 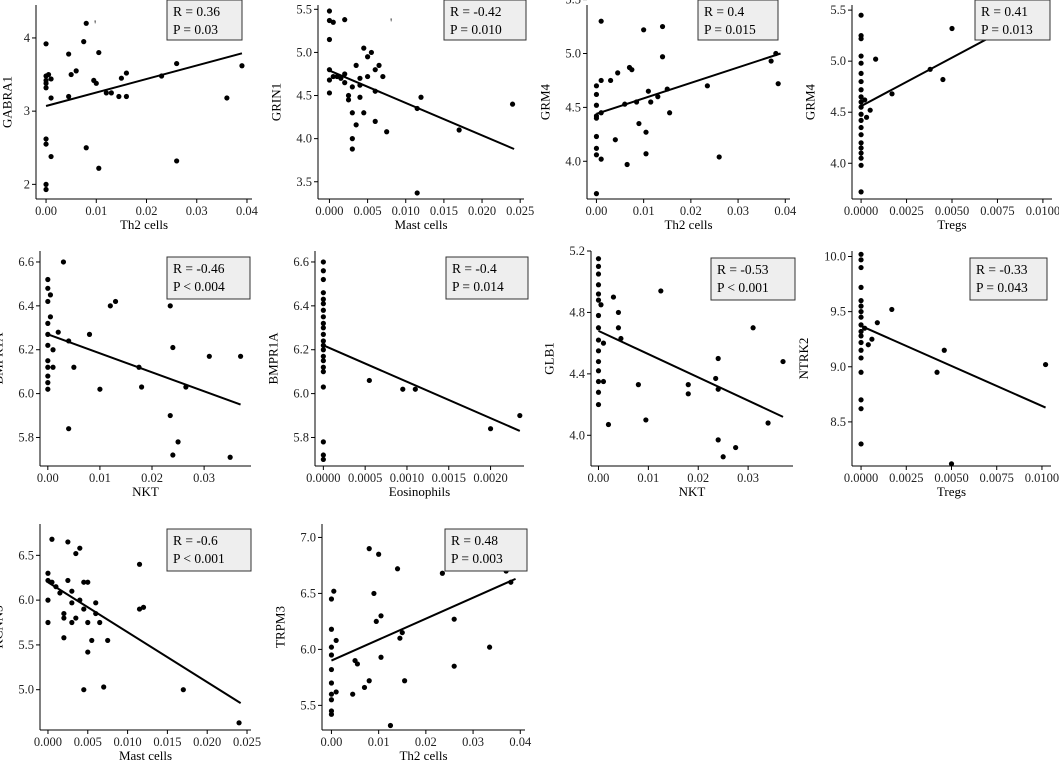 What do you see at coordinates (474, 268) in the screenshot?
I see `r-value: R = -0.4` at bounding box center [474, 268].